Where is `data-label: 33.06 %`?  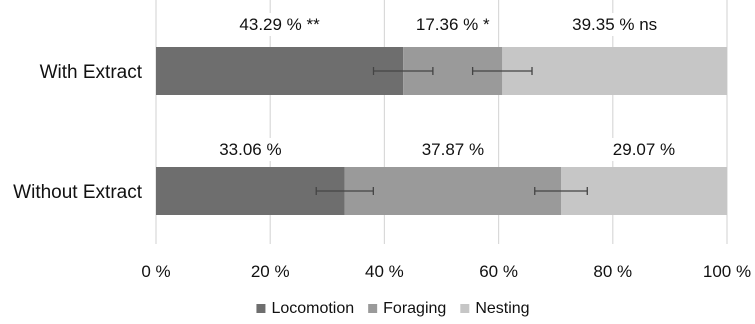 data-label: 33.06 % is located at coordinates (250, 149).